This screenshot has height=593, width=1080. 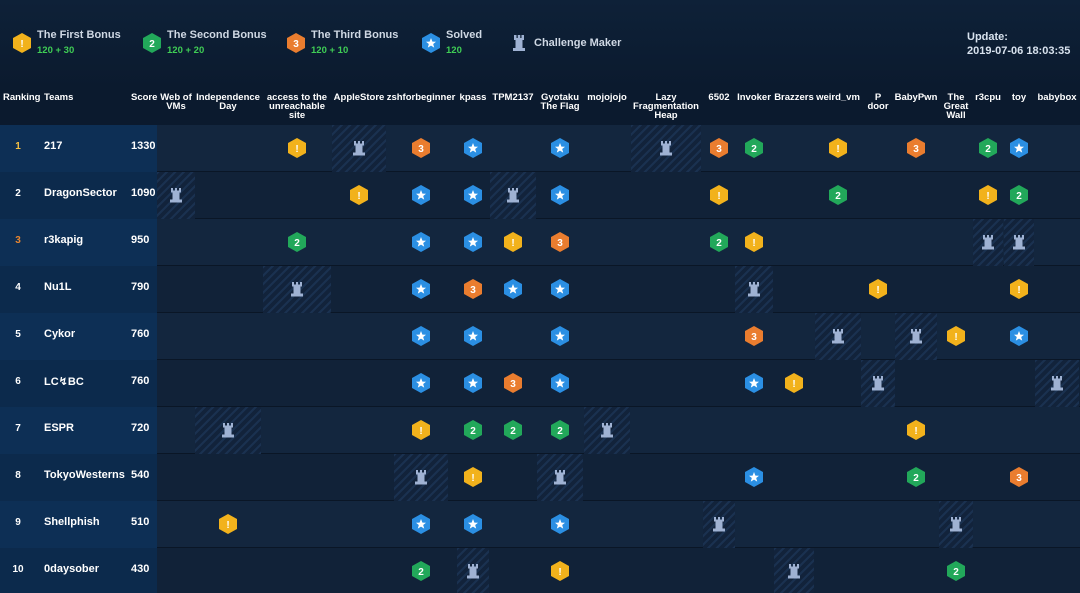 I want to click on team-name: 217, so click(x=53, y=146).